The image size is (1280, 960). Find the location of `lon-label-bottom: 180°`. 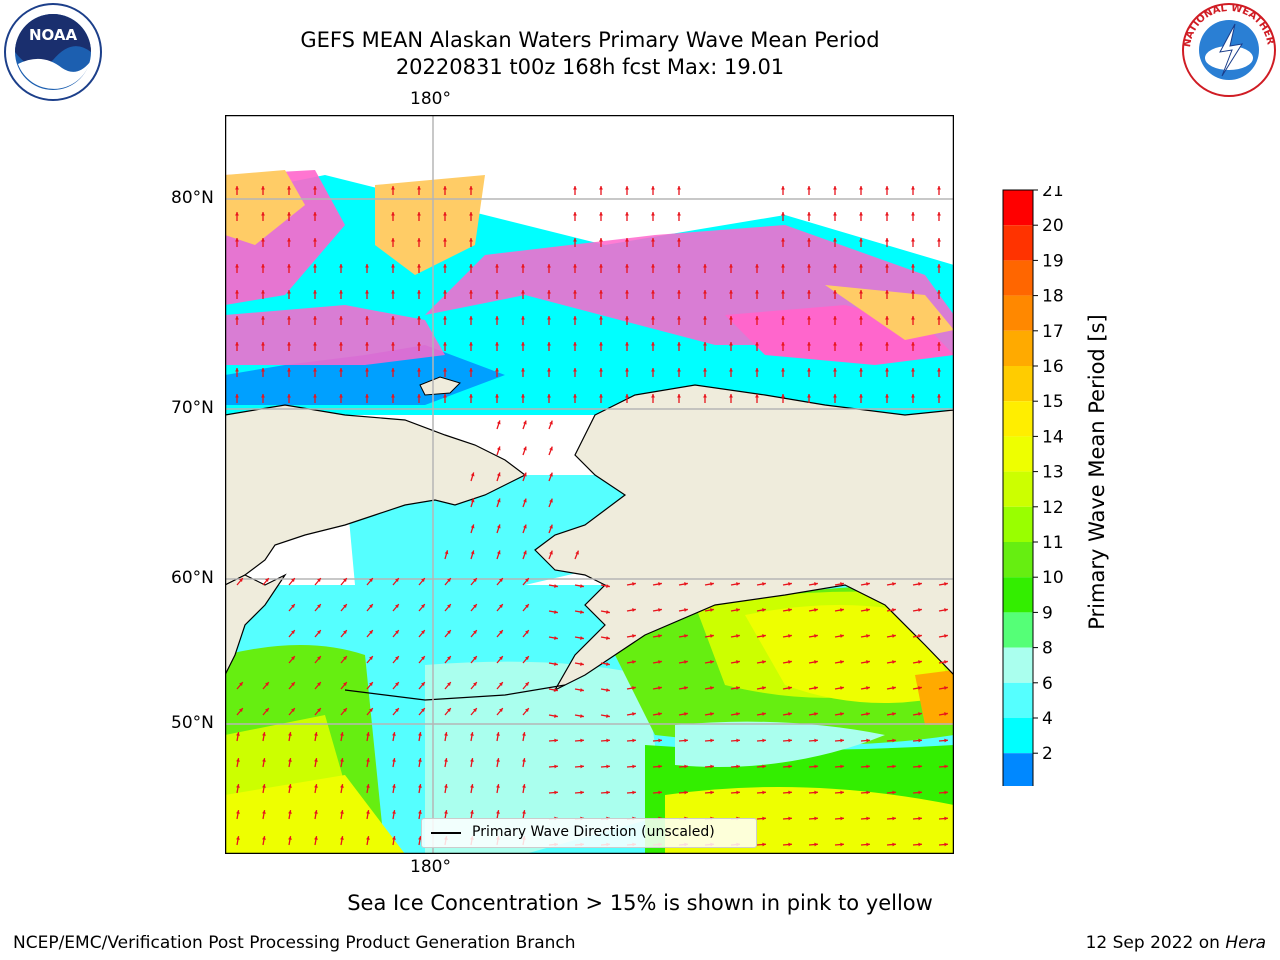

lon-label-bottom: 180° is located at coordinates (430, 867).